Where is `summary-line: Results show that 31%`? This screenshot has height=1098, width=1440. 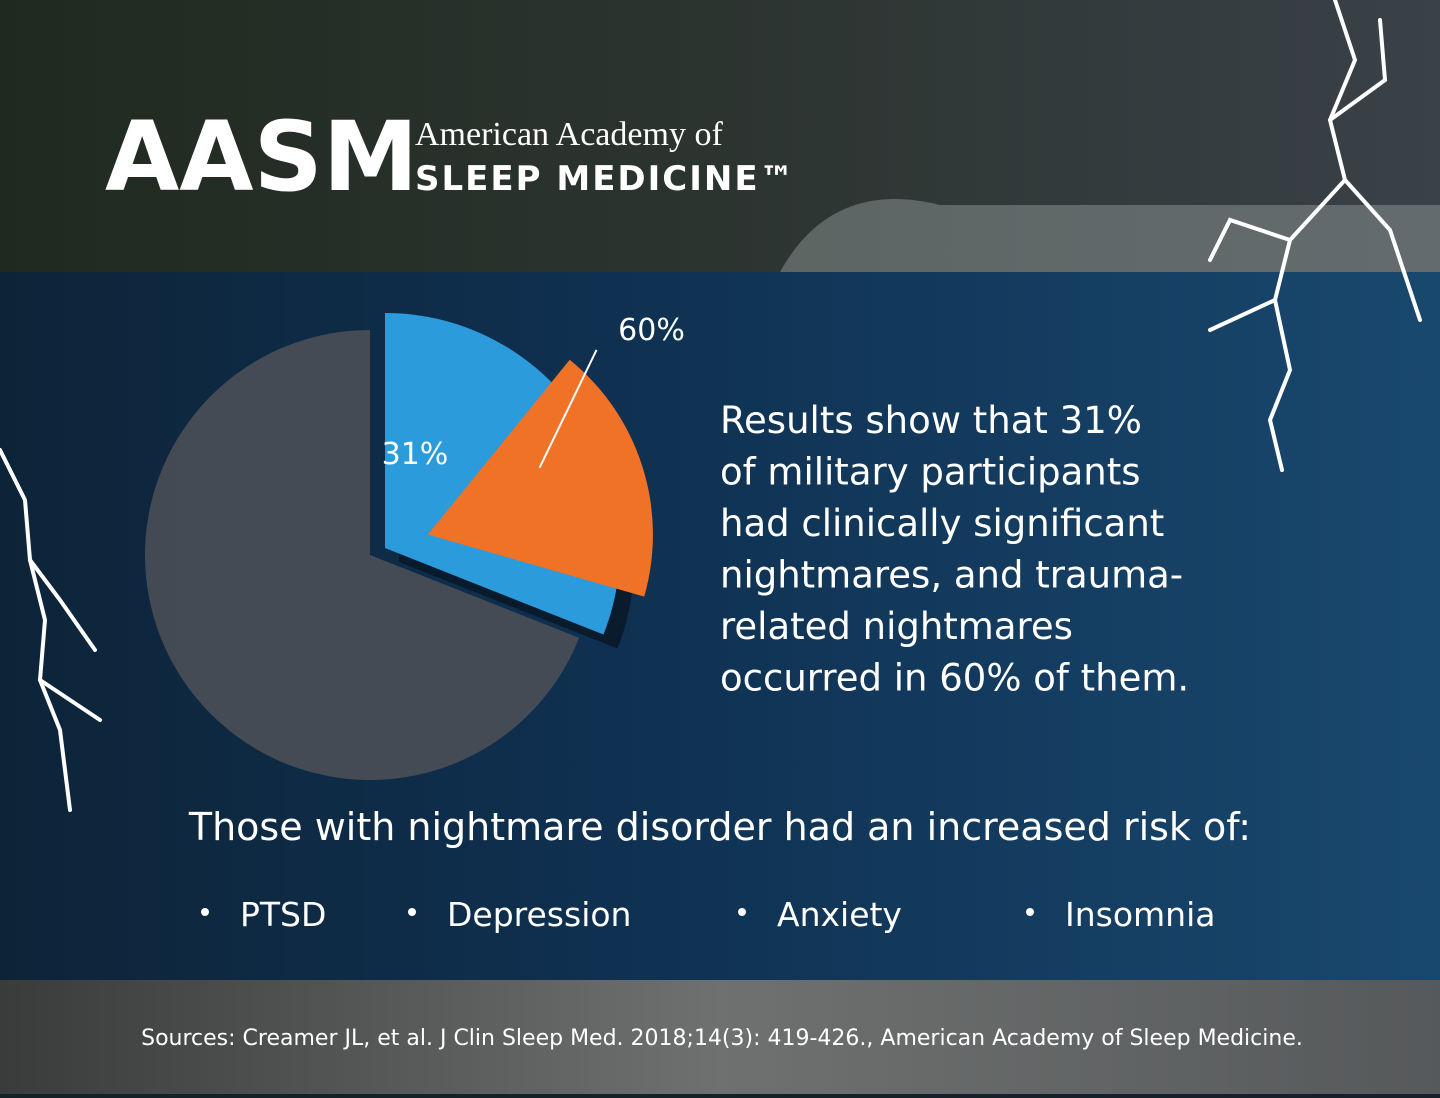 summary-line: Results show that 31% is located at coordinates (931, 420).